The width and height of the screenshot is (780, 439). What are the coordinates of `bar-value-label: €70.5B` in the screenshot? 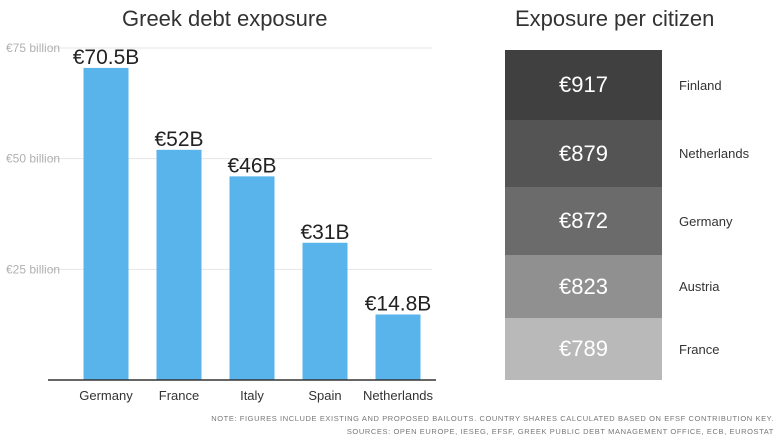 It's located at (106, 57).